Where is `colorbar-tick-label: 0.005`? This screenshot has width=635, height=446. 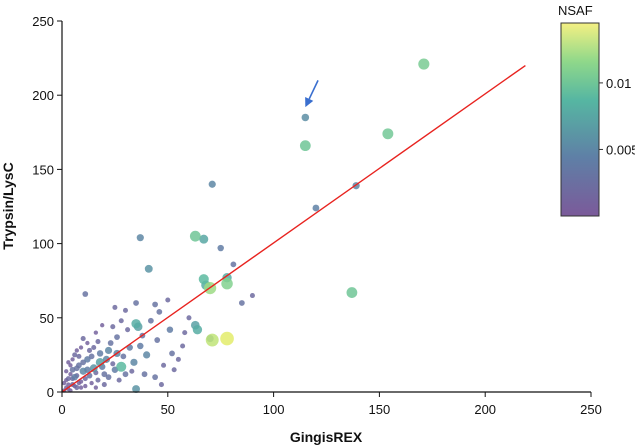 colorbar-tick-label: 0.005 is located at coordinates (620, 149).